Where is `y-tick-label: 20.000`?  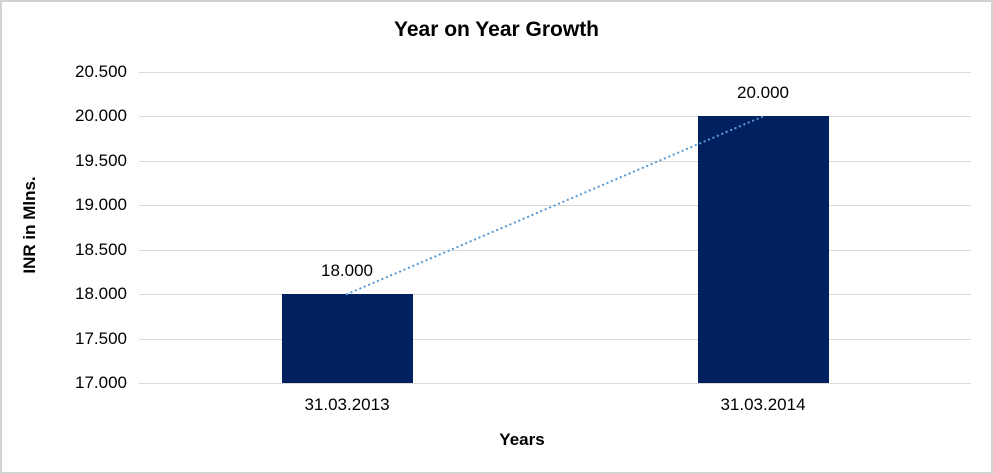
y-tick-label: 20.000 is located at coordinates (101, 115).